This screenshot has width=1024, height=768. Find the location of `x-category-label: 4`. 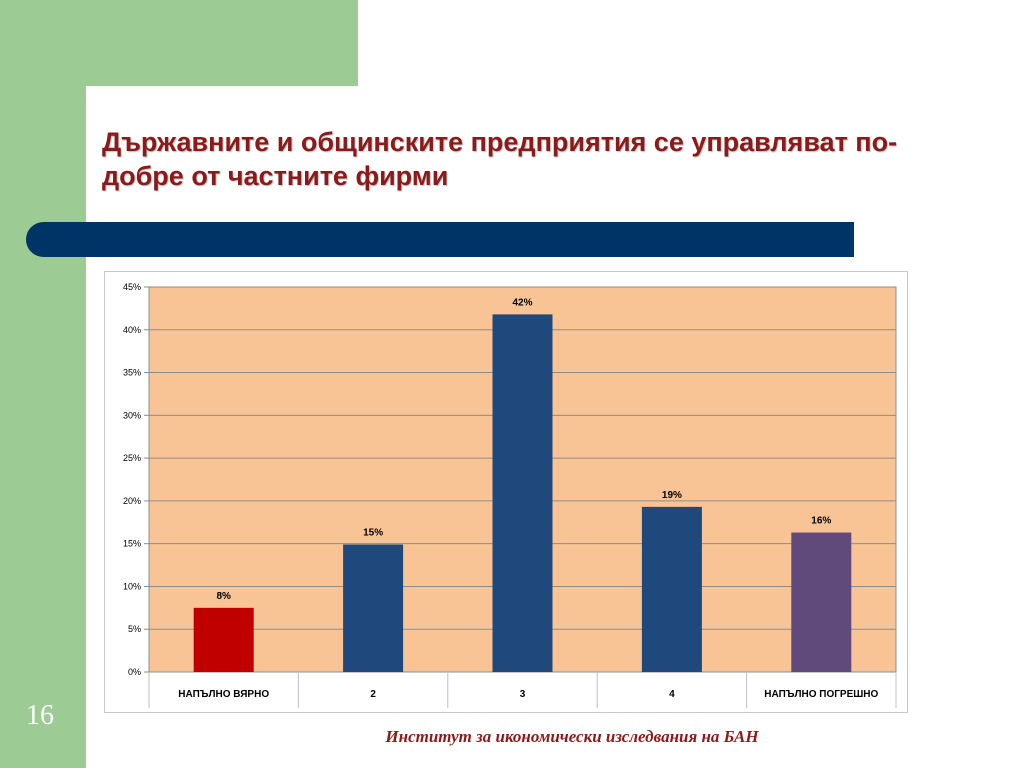

x-category-label: 4 is located at coordinates (672, 694).